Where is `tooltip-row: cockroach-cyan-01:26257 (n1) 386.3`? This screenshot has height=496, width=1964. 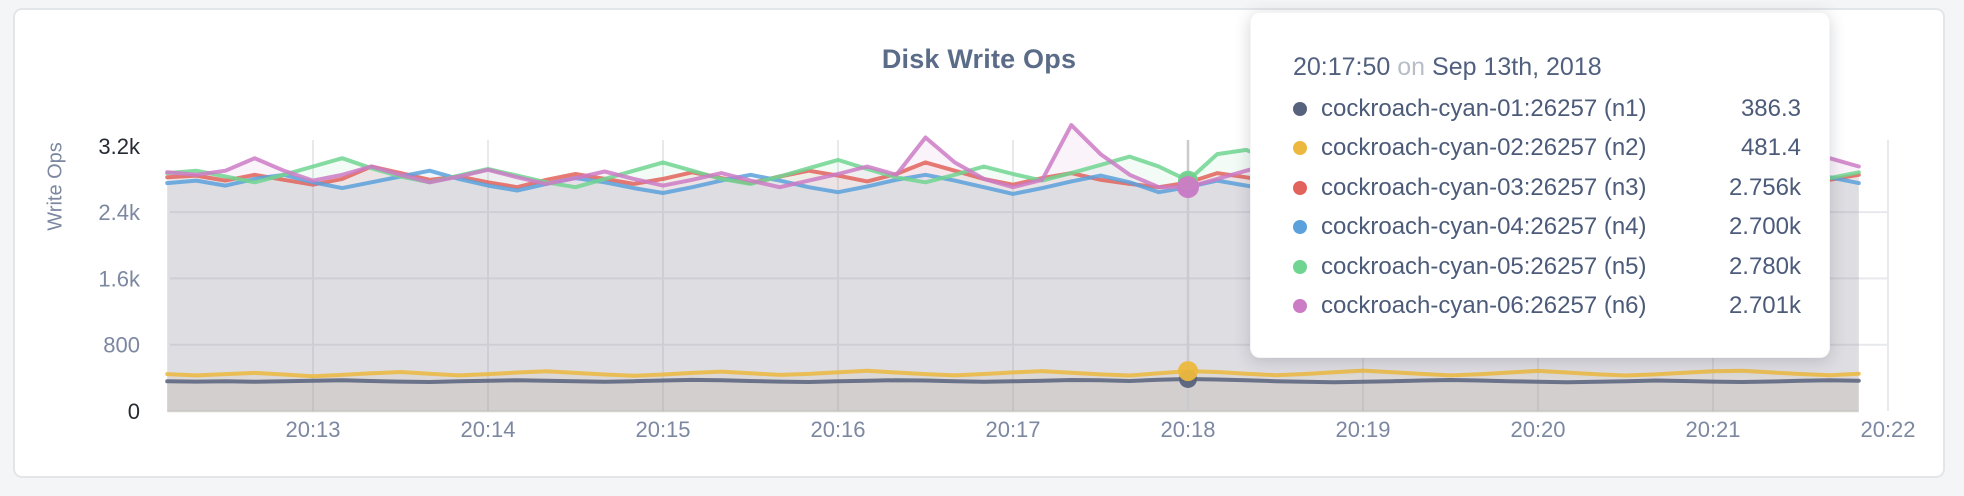
tooltip-row: cockroach-cyan-01:26257 (n1) 386.3 is located at coordinates (1547, 109).